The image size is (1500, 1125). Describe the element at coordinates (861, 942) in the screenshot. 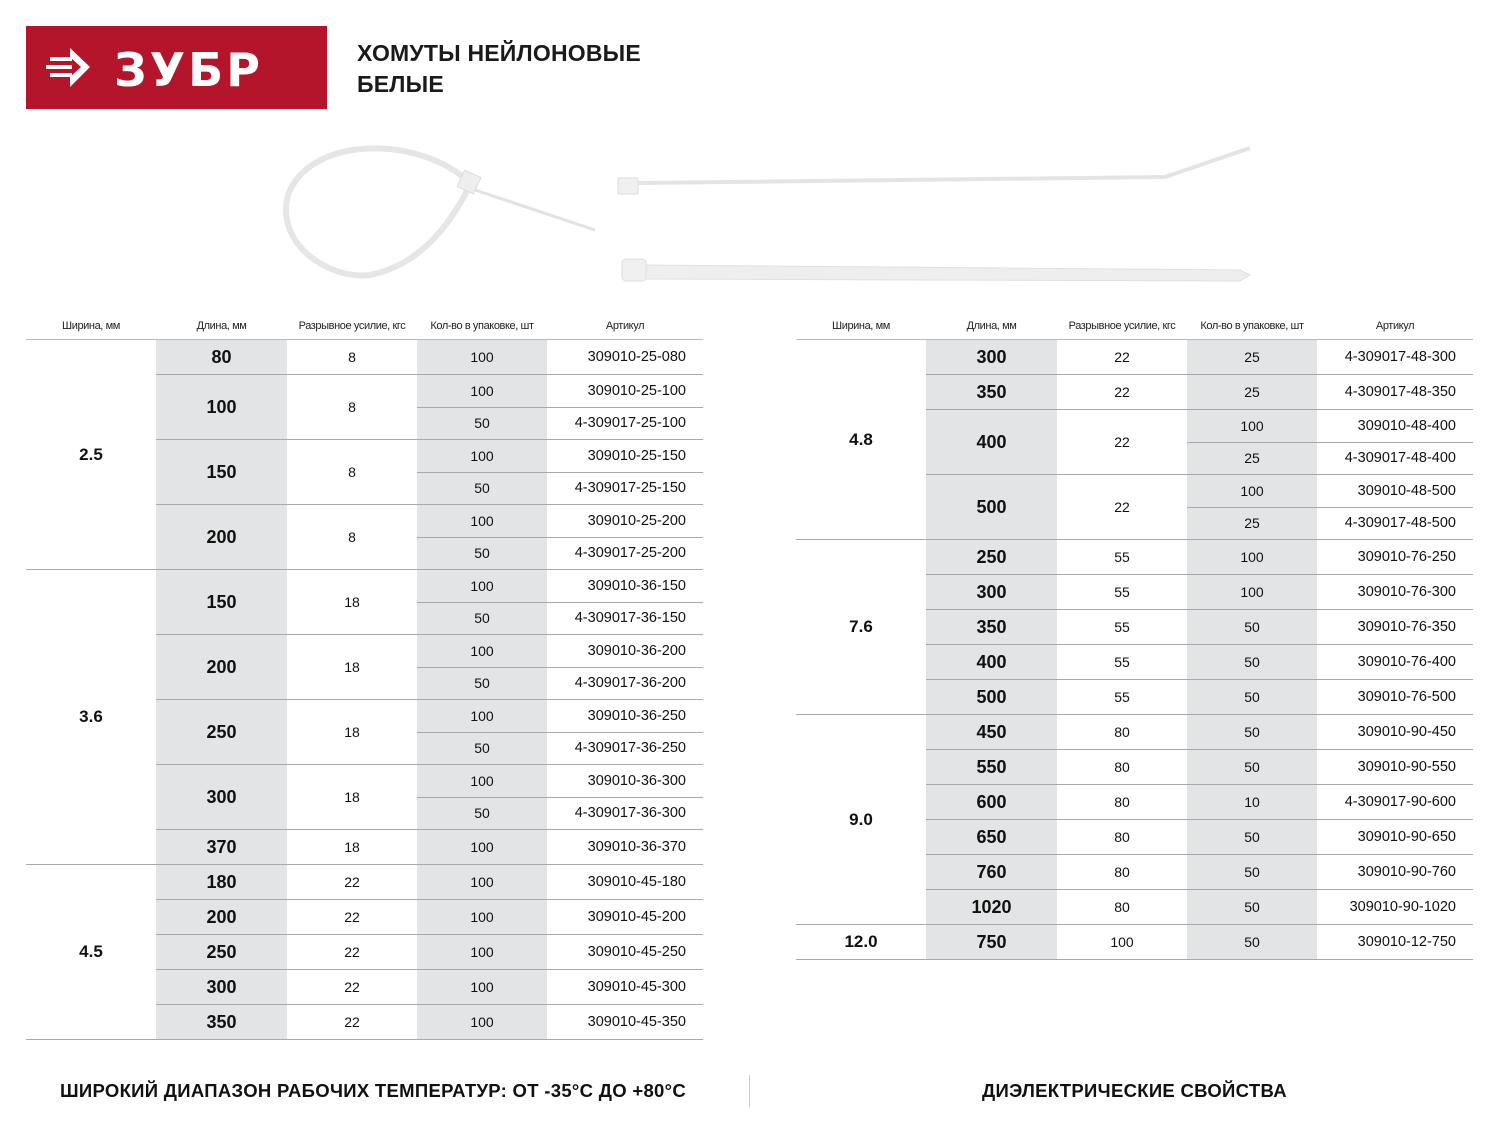

I see `width-cell: 12.0` at that location.